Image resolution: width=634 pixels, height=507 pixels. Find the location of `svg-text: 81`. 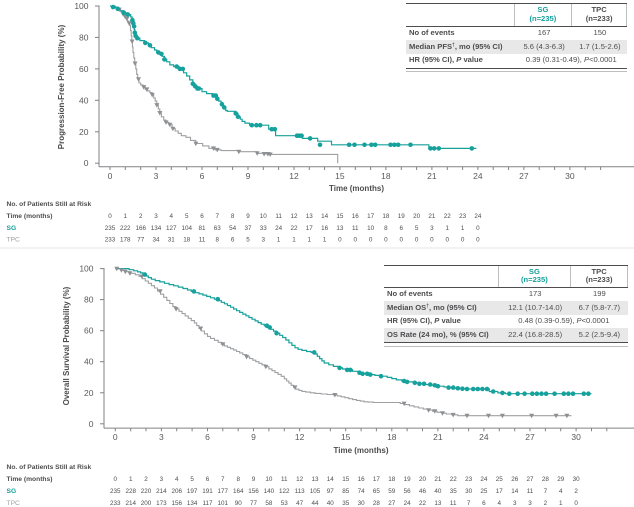

svg-text: 81 is located at coordinates (202, 228).